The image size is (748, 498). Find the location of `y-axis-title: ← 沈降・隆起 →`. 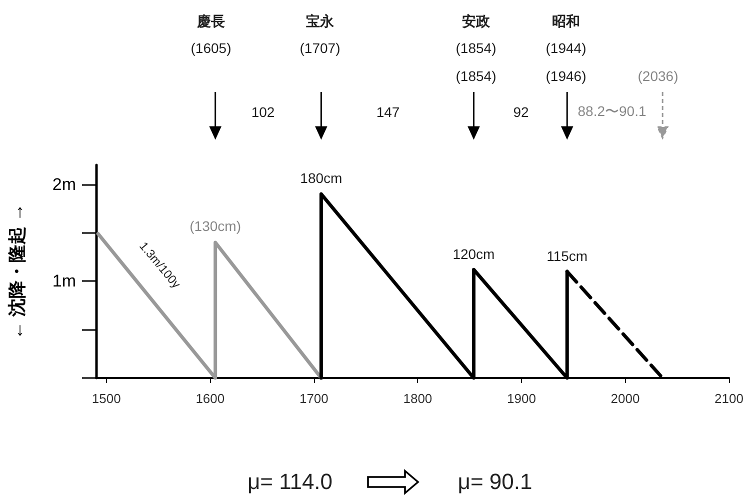

y-axis-title: ← 沈降・隆起 → is located at coordinates (17, 271).